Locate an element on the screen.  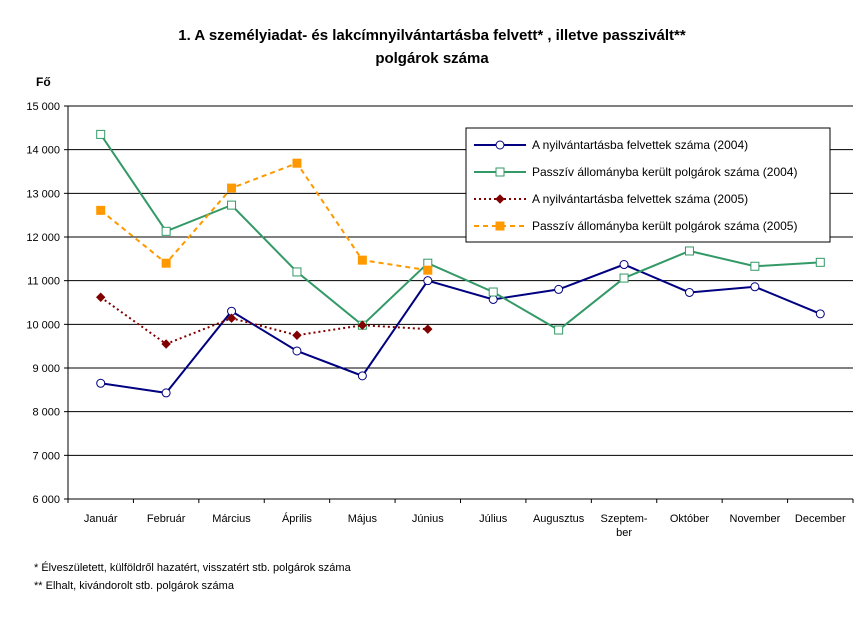
y-tick-label: 13 000 is located at coordinates (43, 194).